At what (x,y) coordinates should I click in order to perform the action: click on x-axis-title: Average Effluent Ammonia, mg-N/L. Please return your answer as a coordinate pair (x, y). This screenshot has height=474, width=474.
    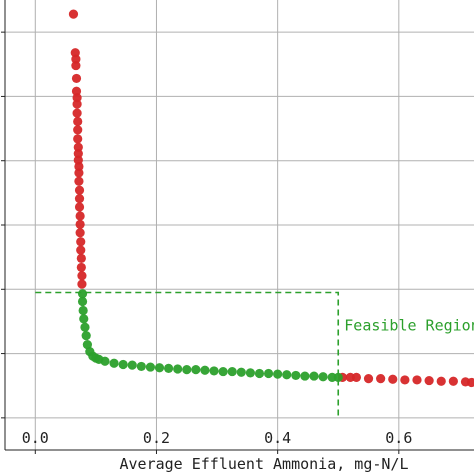
    Looking at the image, I should click on (264, 464).